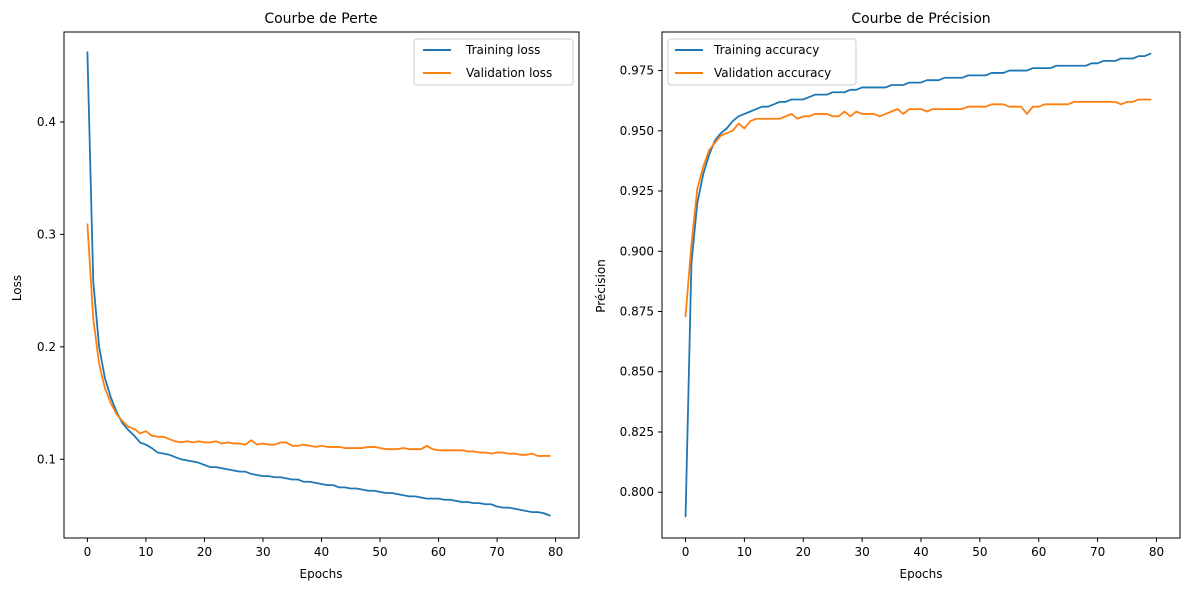 The image size is (1189, 590). What do you see at coordinates (920, 19) in the screenshot?
I see `accuracy-chart-title: Courbe de Précision` at bounding box center [920, 19].